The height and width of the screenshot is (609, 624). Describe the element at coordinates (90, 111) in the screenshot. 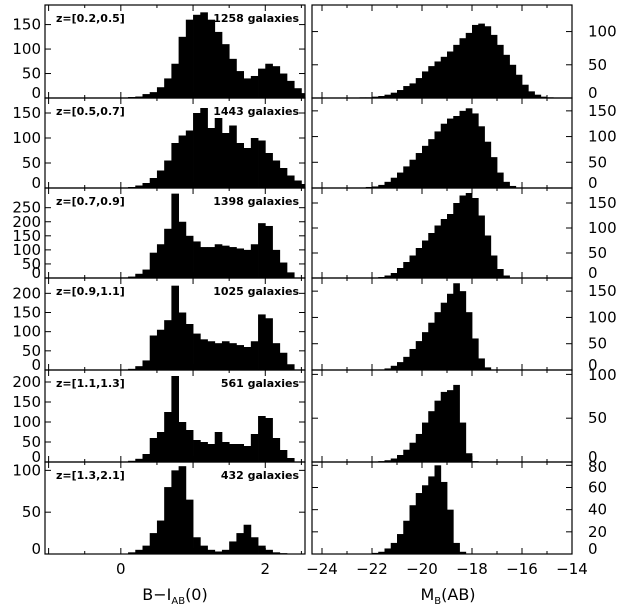

I see `redshift-bin-label: z=[0.5,0.7]` at that location.